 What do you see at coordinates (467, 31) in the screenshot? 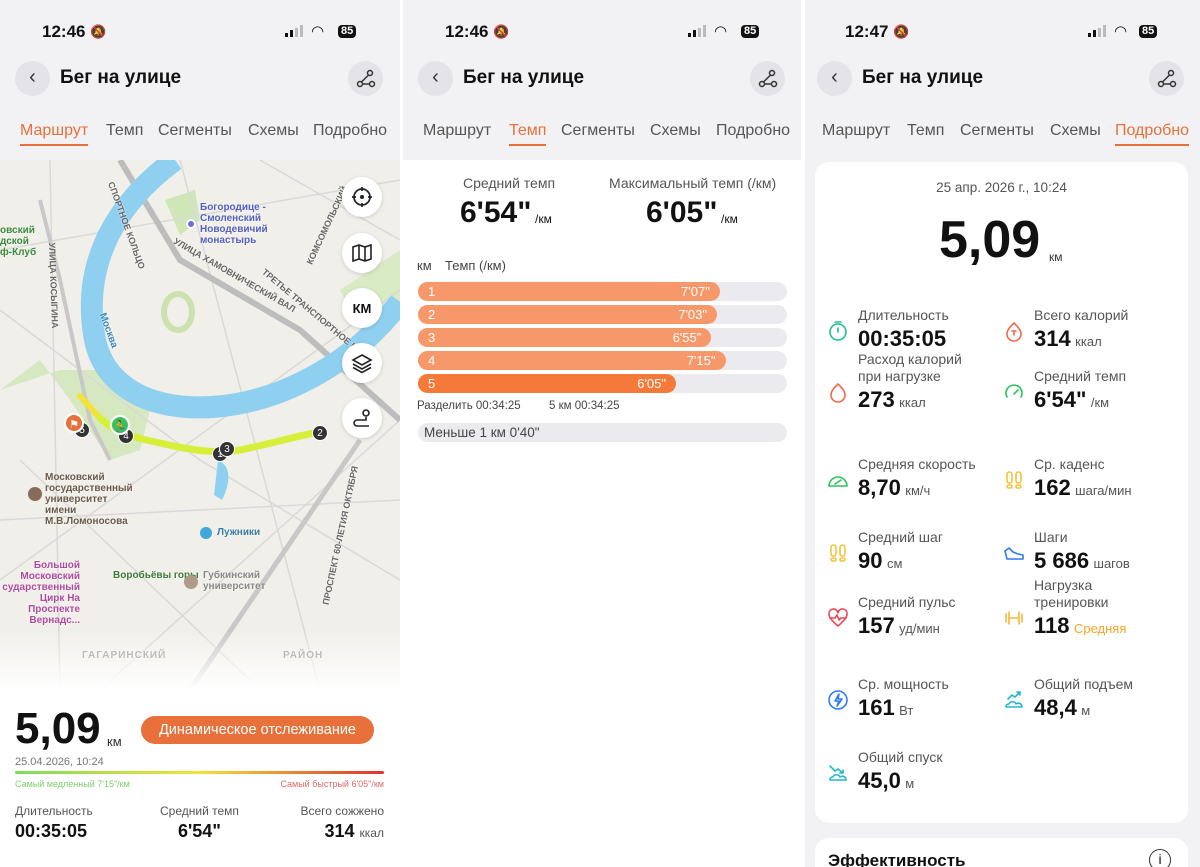
I see `status-time: 12:46` at bounding box center [467, 31].